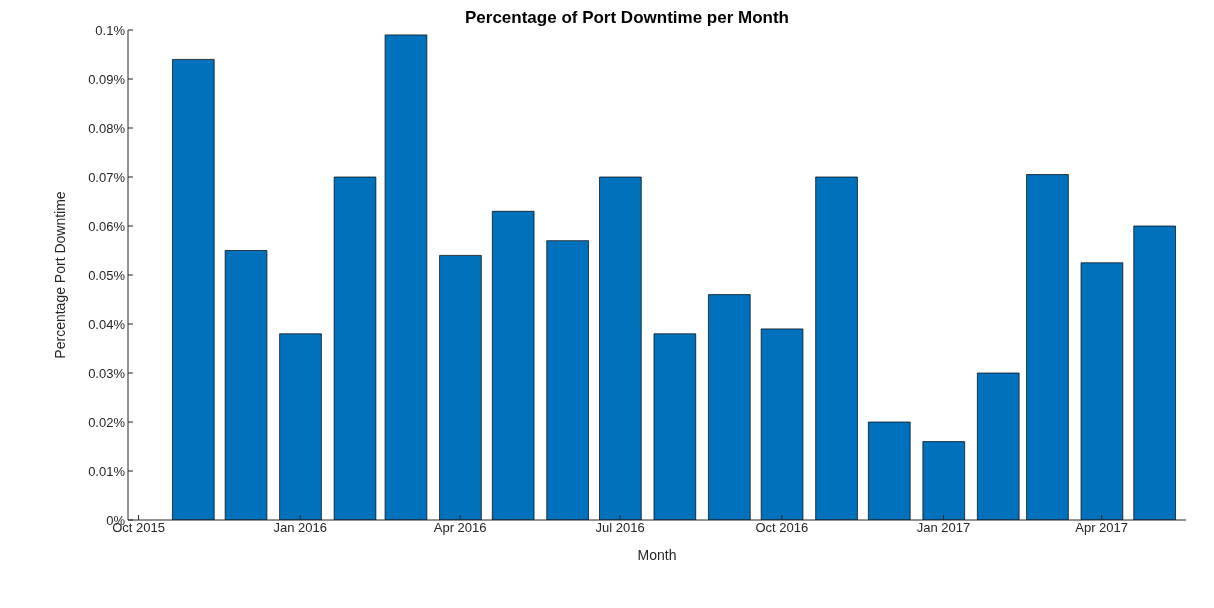 The width and height of the screenshot is (1214, 608). What do you see at coordinates (107, 226) in the screenshot?
I see `y-tick-label: 0.06%` at bounding box center [107, 226].